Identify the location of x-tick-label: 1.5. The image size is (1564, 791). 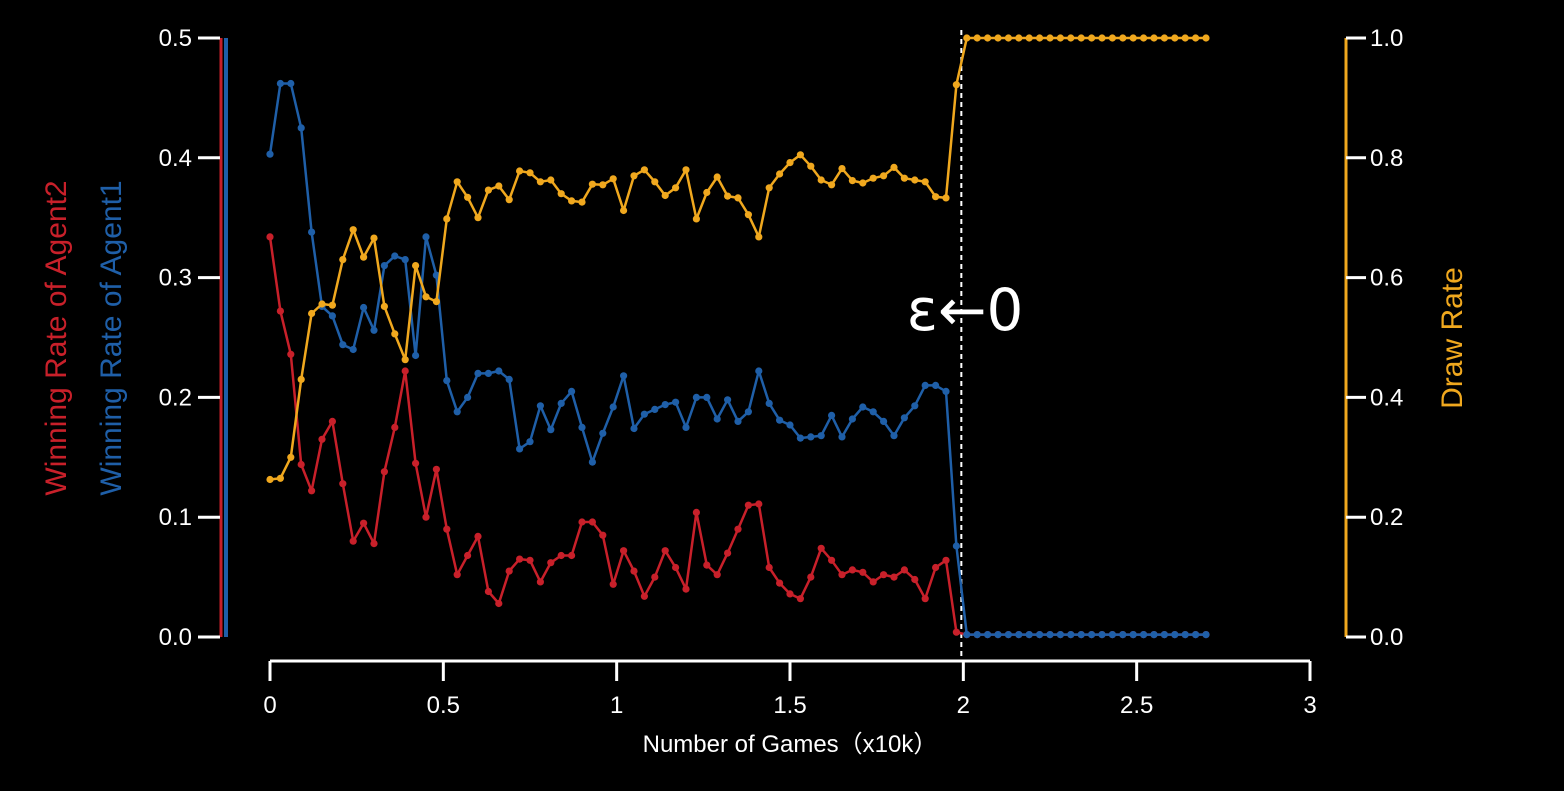
(789, 705).